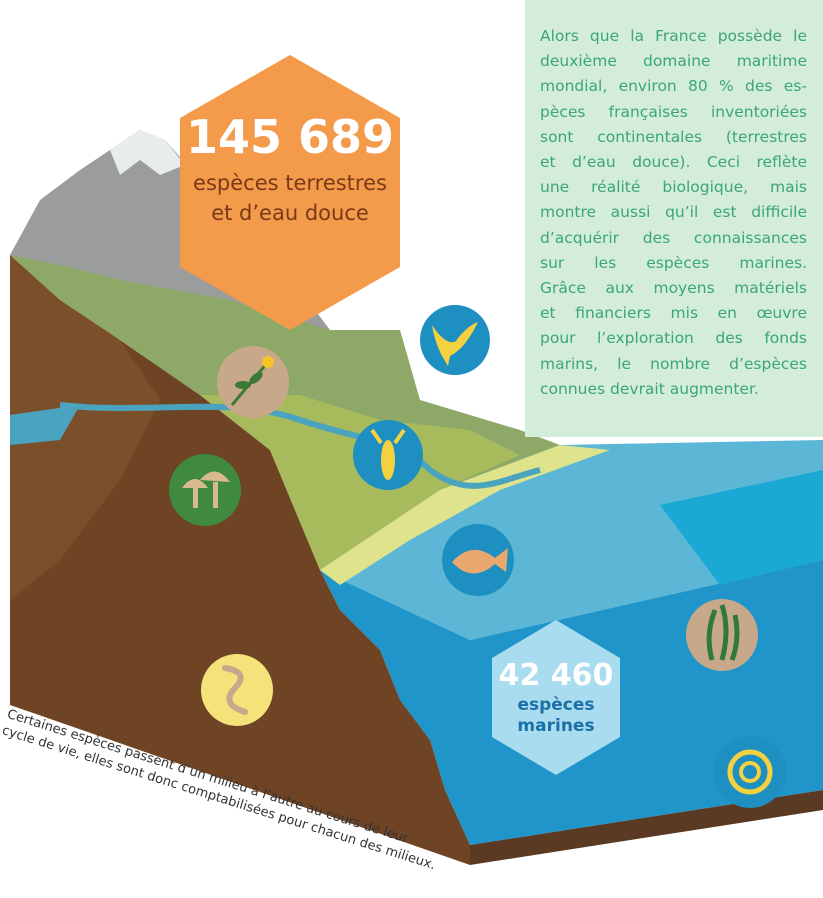 The width and height of the screenshot is (823, 898). I want to click on snow, so click(147, 152).